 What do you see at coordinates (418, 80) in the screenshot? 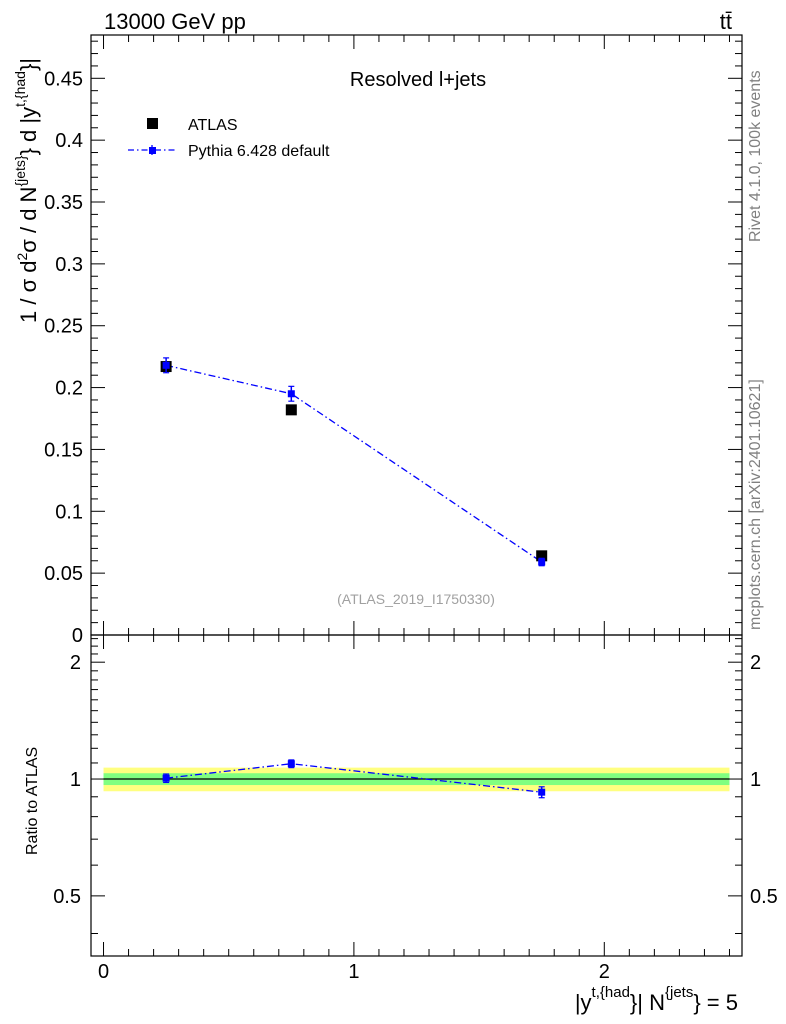
I see `chart-title: Resolved l+jets` at bounding box center [418, 80].